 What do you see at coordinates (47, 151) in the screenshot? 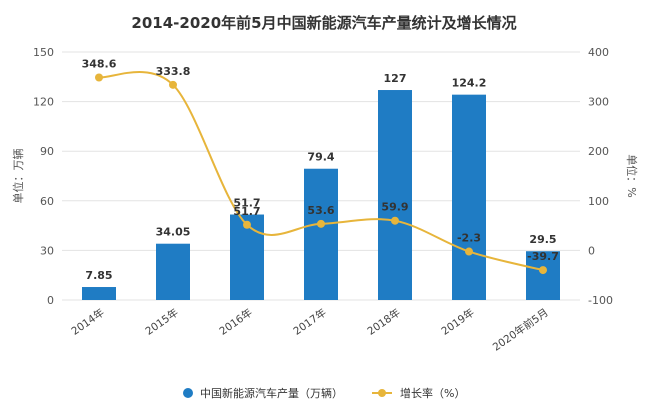
I see `left-tick-label: 90` at bounding box center [47, 151].